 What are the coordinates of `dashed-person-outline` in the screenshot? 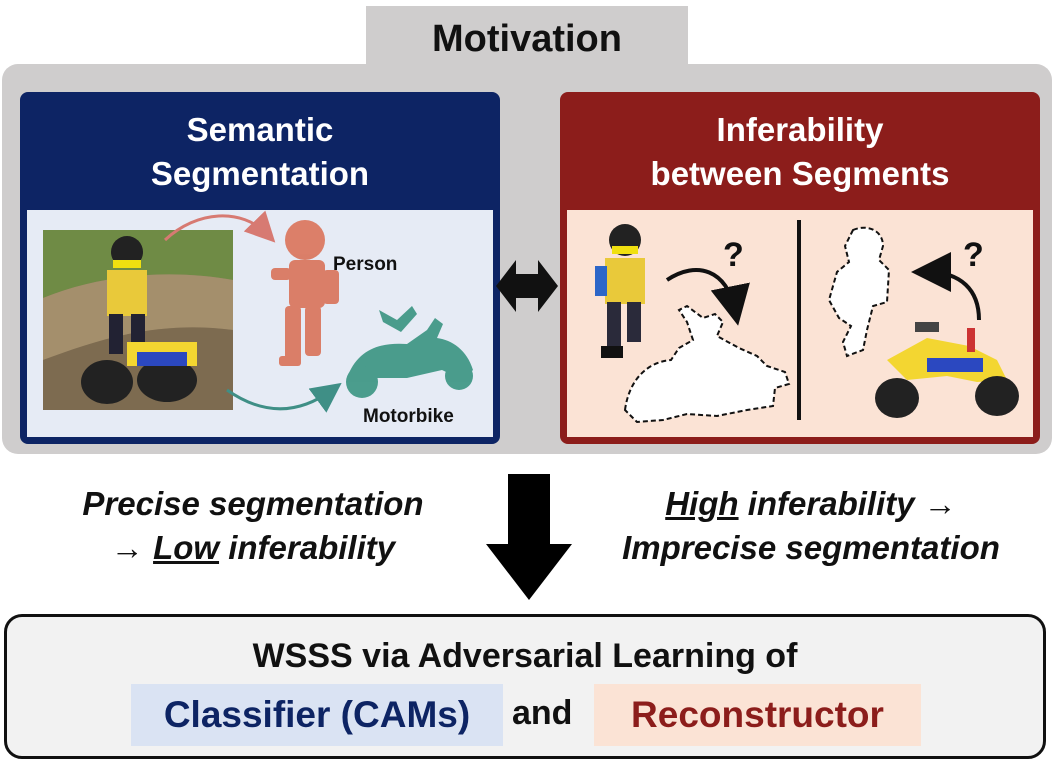 It's located at (859, 292).